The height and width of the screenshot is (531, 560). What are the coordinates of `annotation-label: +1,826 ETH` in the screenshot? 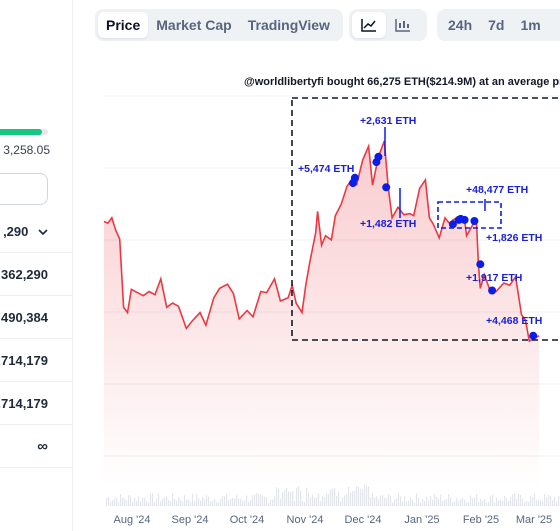 It's located at (514, 238).